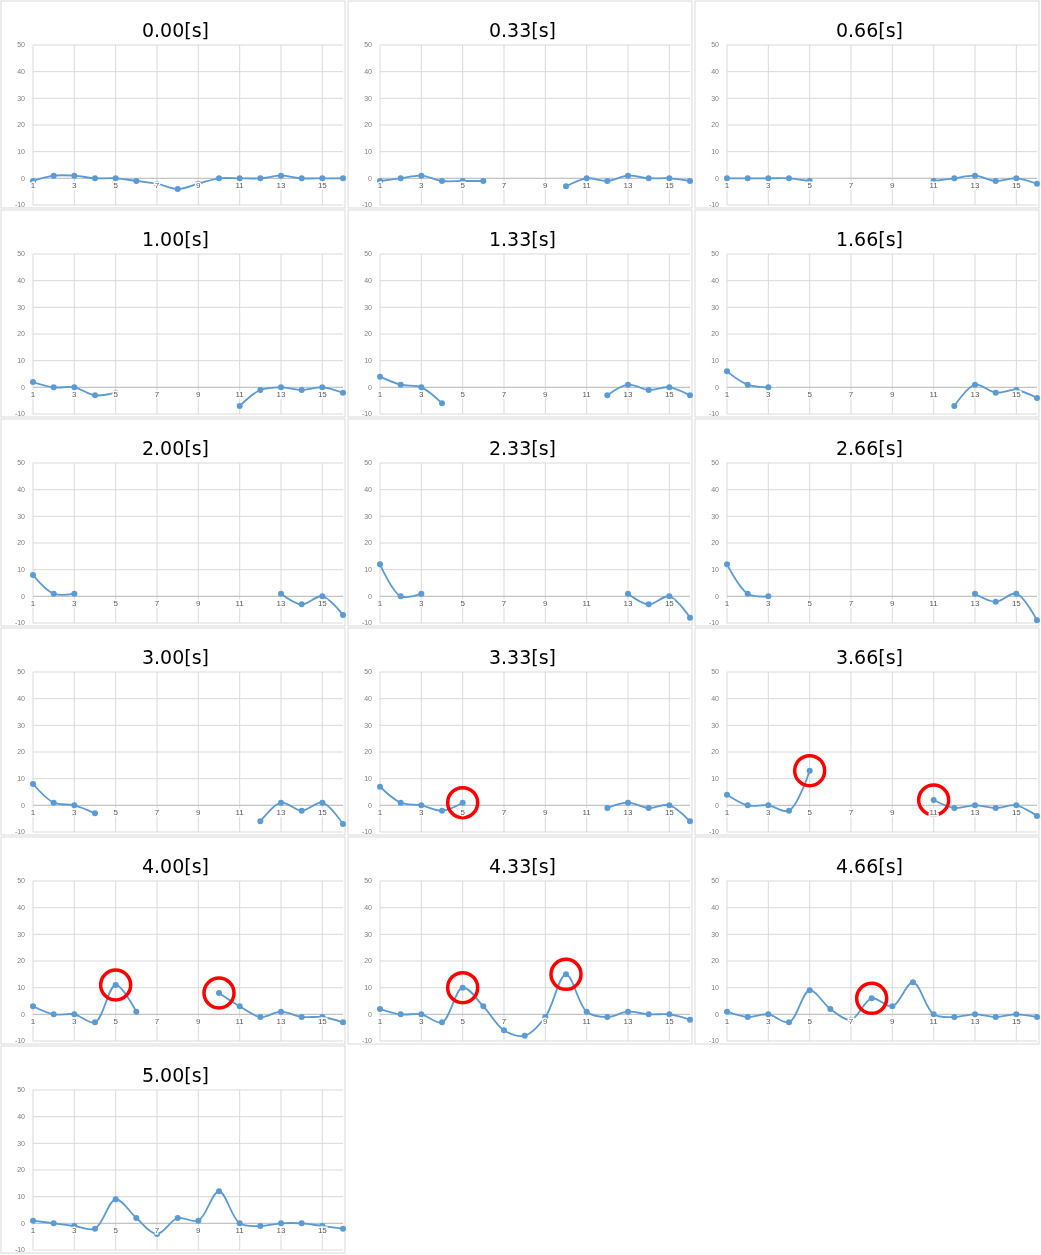 This screenshot has width=1041, height=1255. What do you see at coordinates (175, 239) in the screenshot?
I see `chart-title: 1.00[s]` at bounding box center [175, 239].